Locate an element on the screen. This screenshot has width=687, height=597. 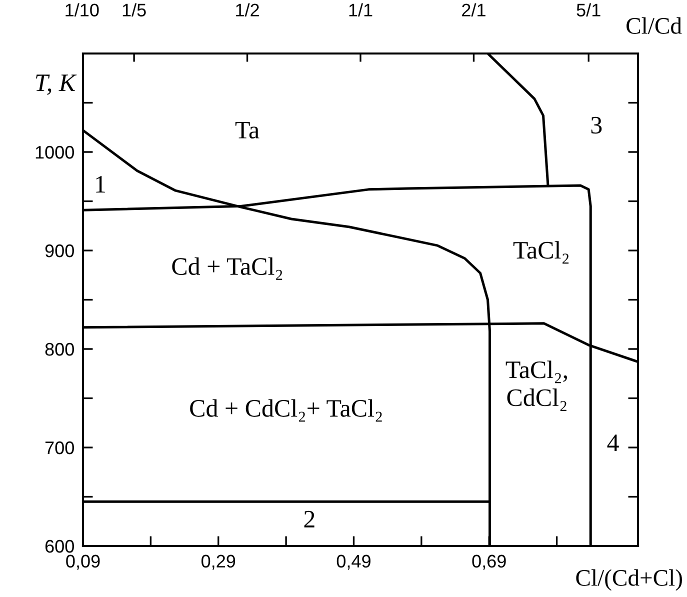
x-axis-title: Cl/(Cd+Cl) is located at coordinates (629, 580).